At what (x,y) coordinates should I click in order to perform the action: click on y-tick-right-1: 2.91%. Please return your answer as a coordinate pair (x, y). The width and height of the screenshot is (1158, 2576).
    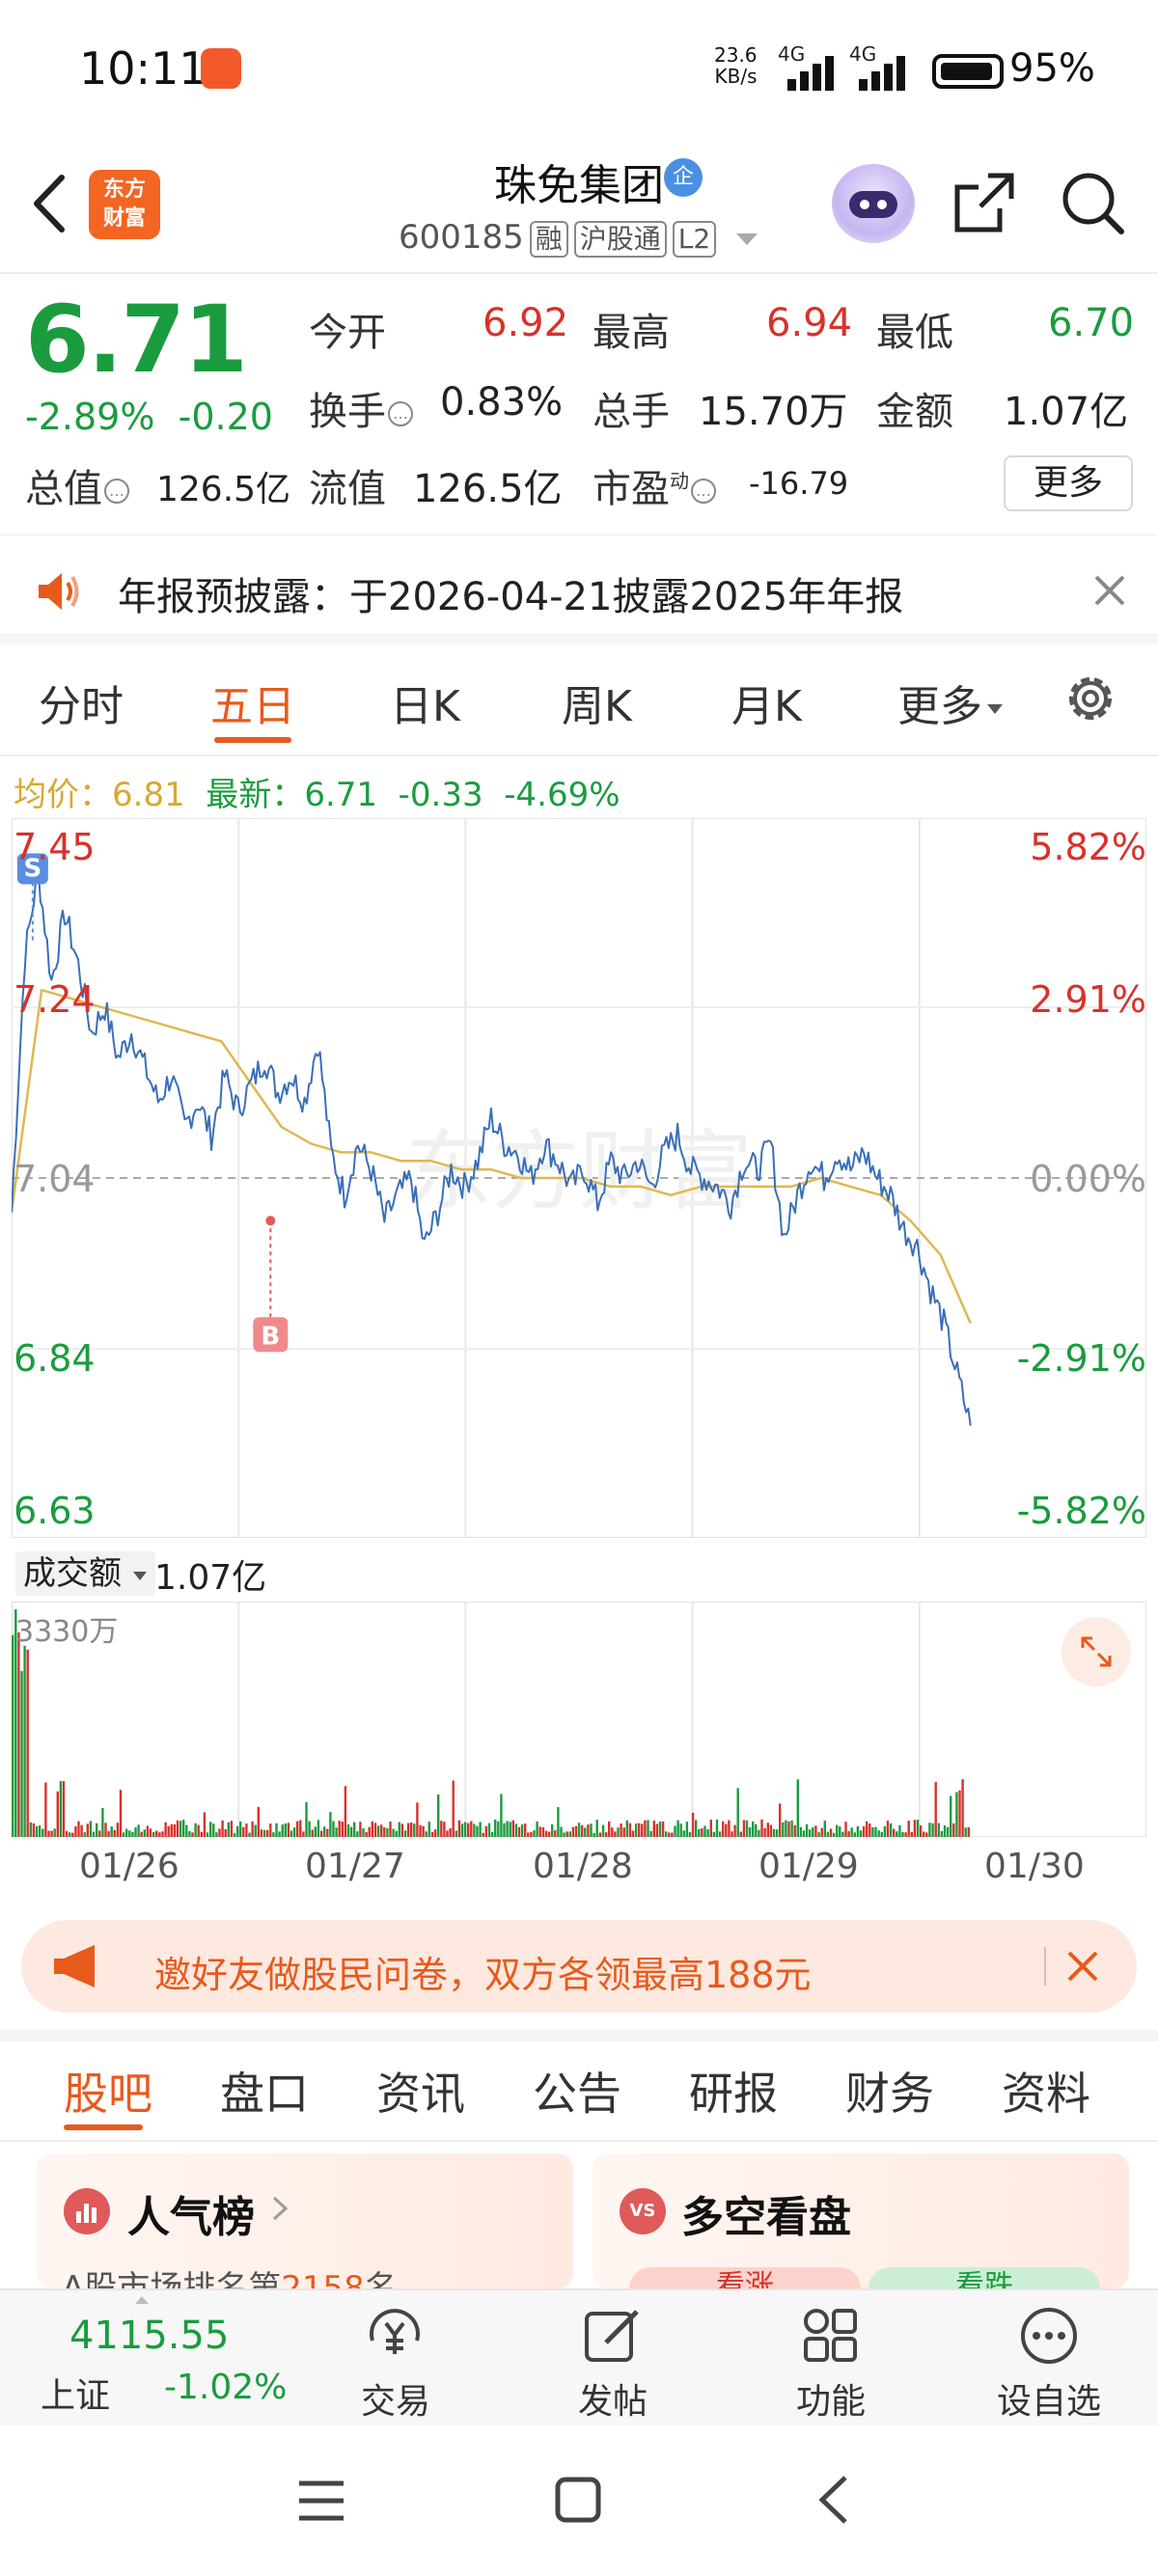
    Looking at the image, I should click on (1088, 999).